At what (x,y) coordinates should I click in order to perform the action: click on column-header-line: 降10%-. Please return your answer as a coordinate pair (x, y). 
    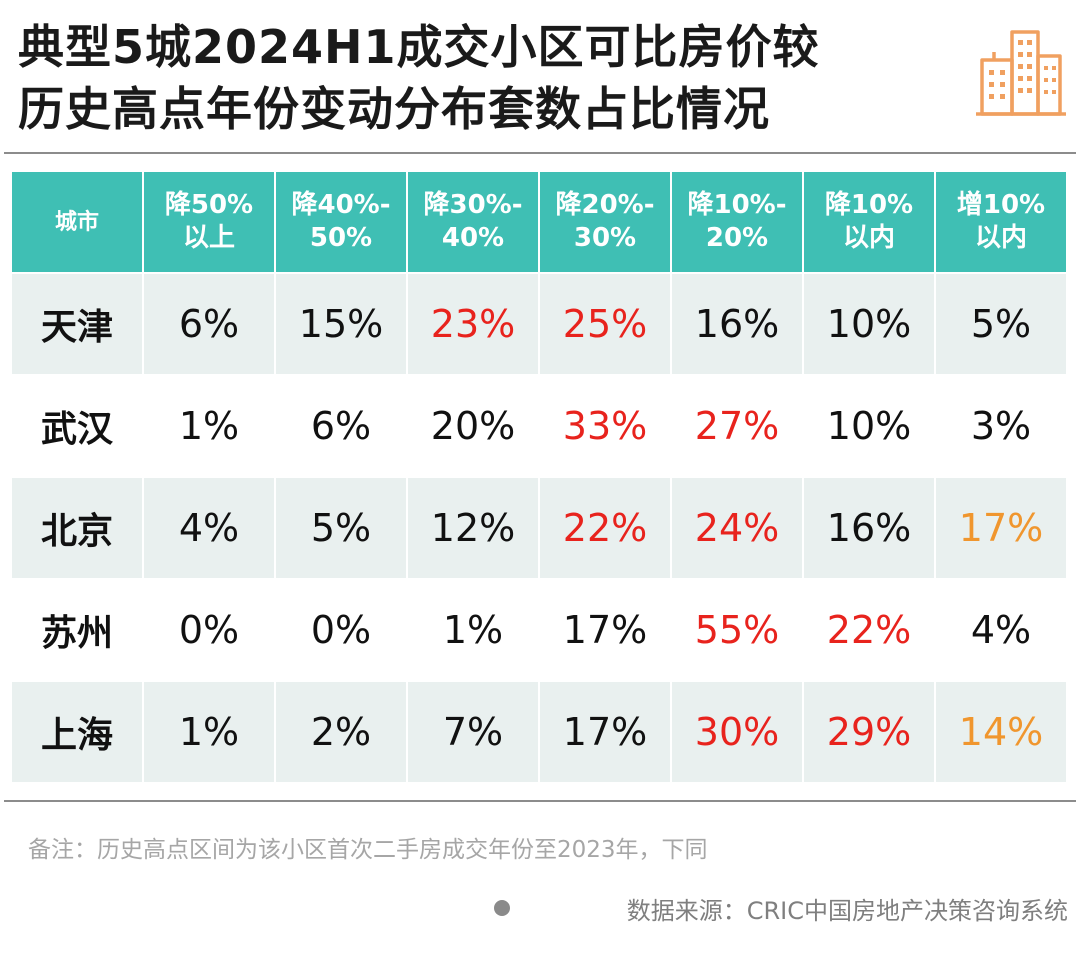
    Looking at the image, I should click on (737, 205).